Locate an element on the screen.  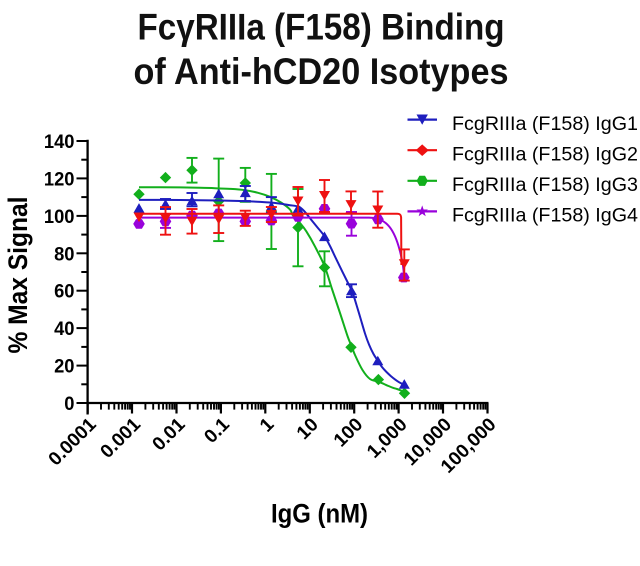
svg-text: 20 is located at coordinates (64, 367).